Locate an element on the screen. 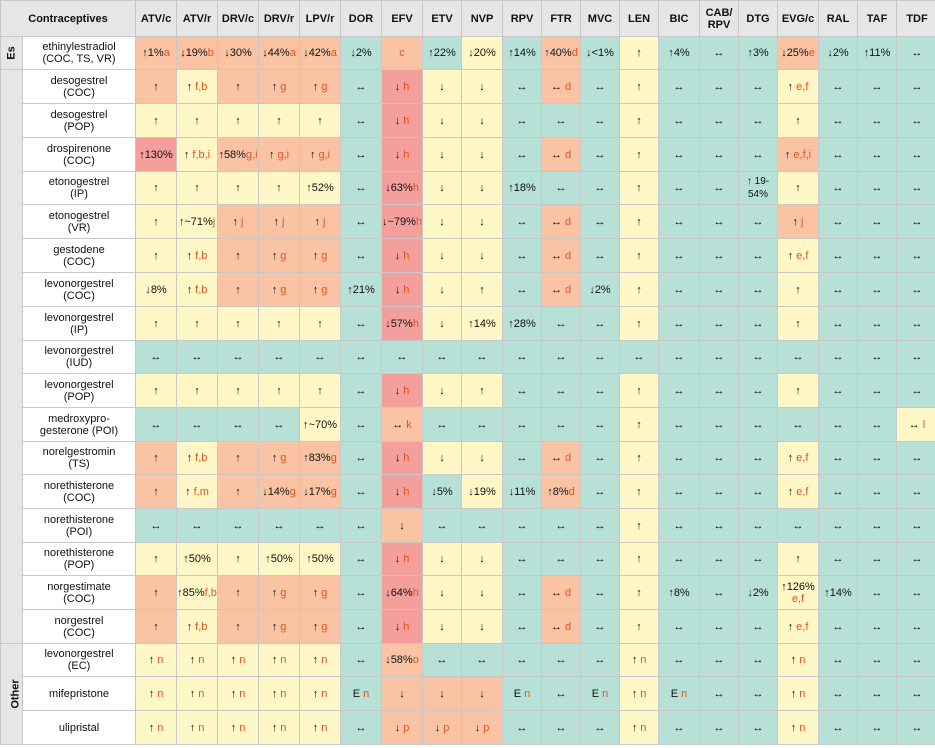 The height and width of the screenshot is (748, 935). footnote-marker: n is located at coordinates (283, 693).